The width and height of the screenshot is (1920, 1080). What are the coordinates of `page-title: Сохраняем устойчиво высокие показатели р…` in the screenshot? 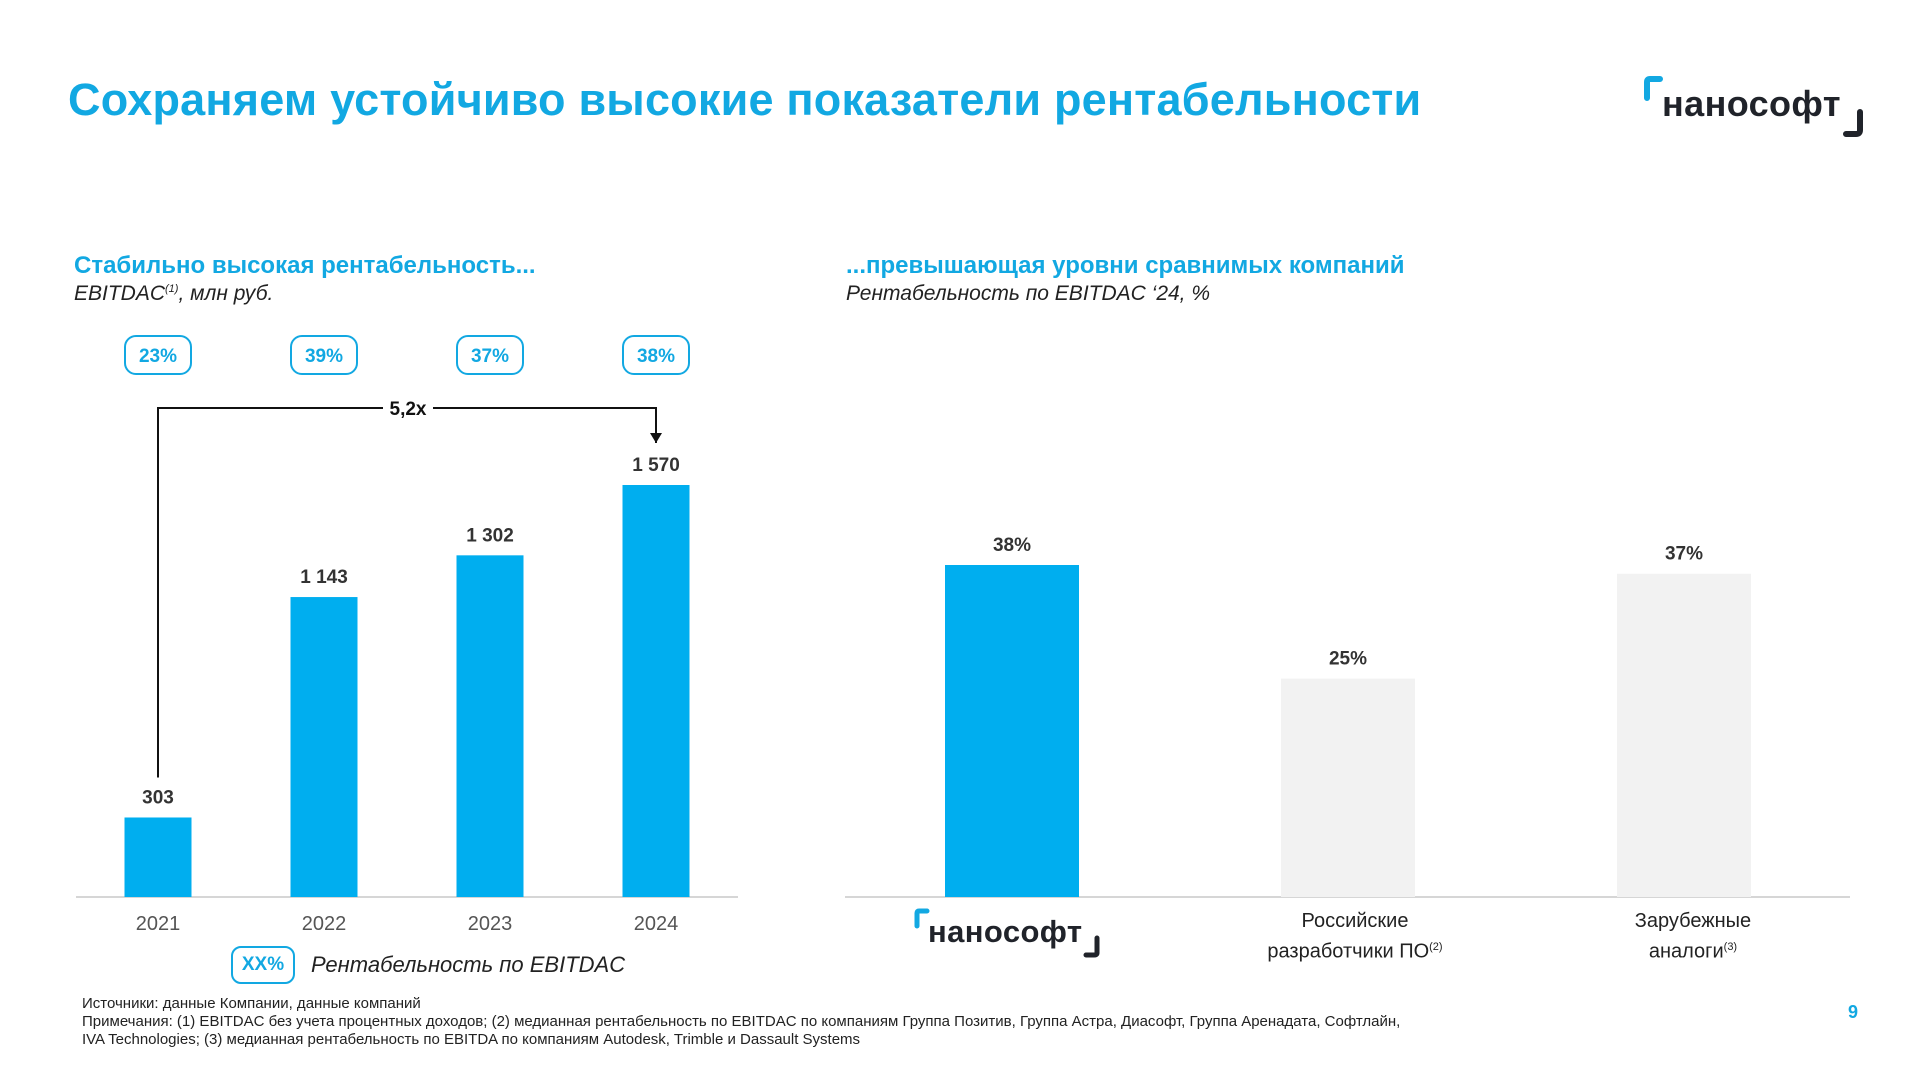 It's located at (745, 99).